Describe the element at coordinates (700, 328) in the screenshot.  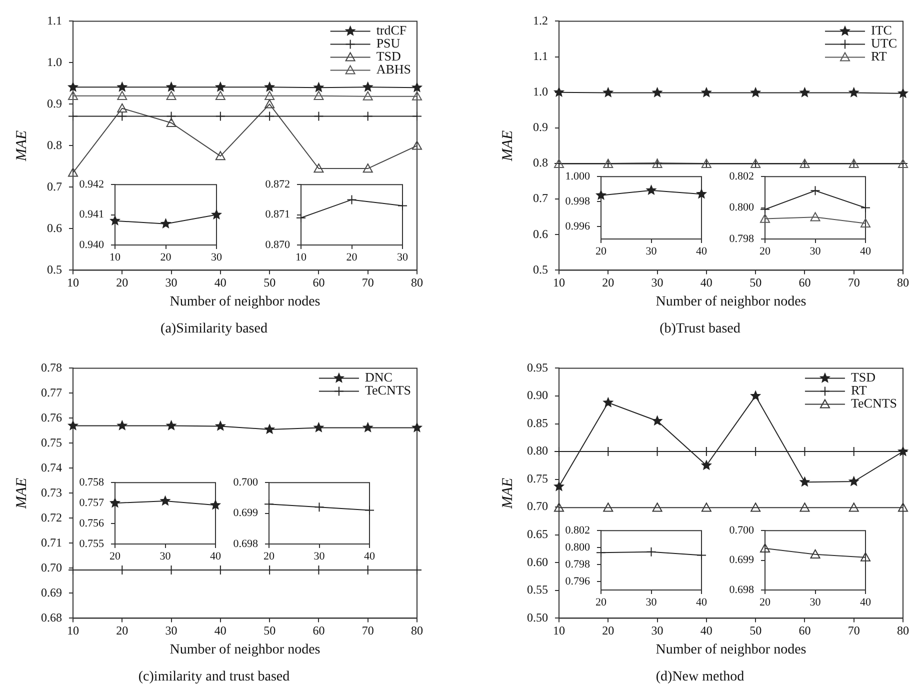
I see `text: (b)Trust based` at that location.